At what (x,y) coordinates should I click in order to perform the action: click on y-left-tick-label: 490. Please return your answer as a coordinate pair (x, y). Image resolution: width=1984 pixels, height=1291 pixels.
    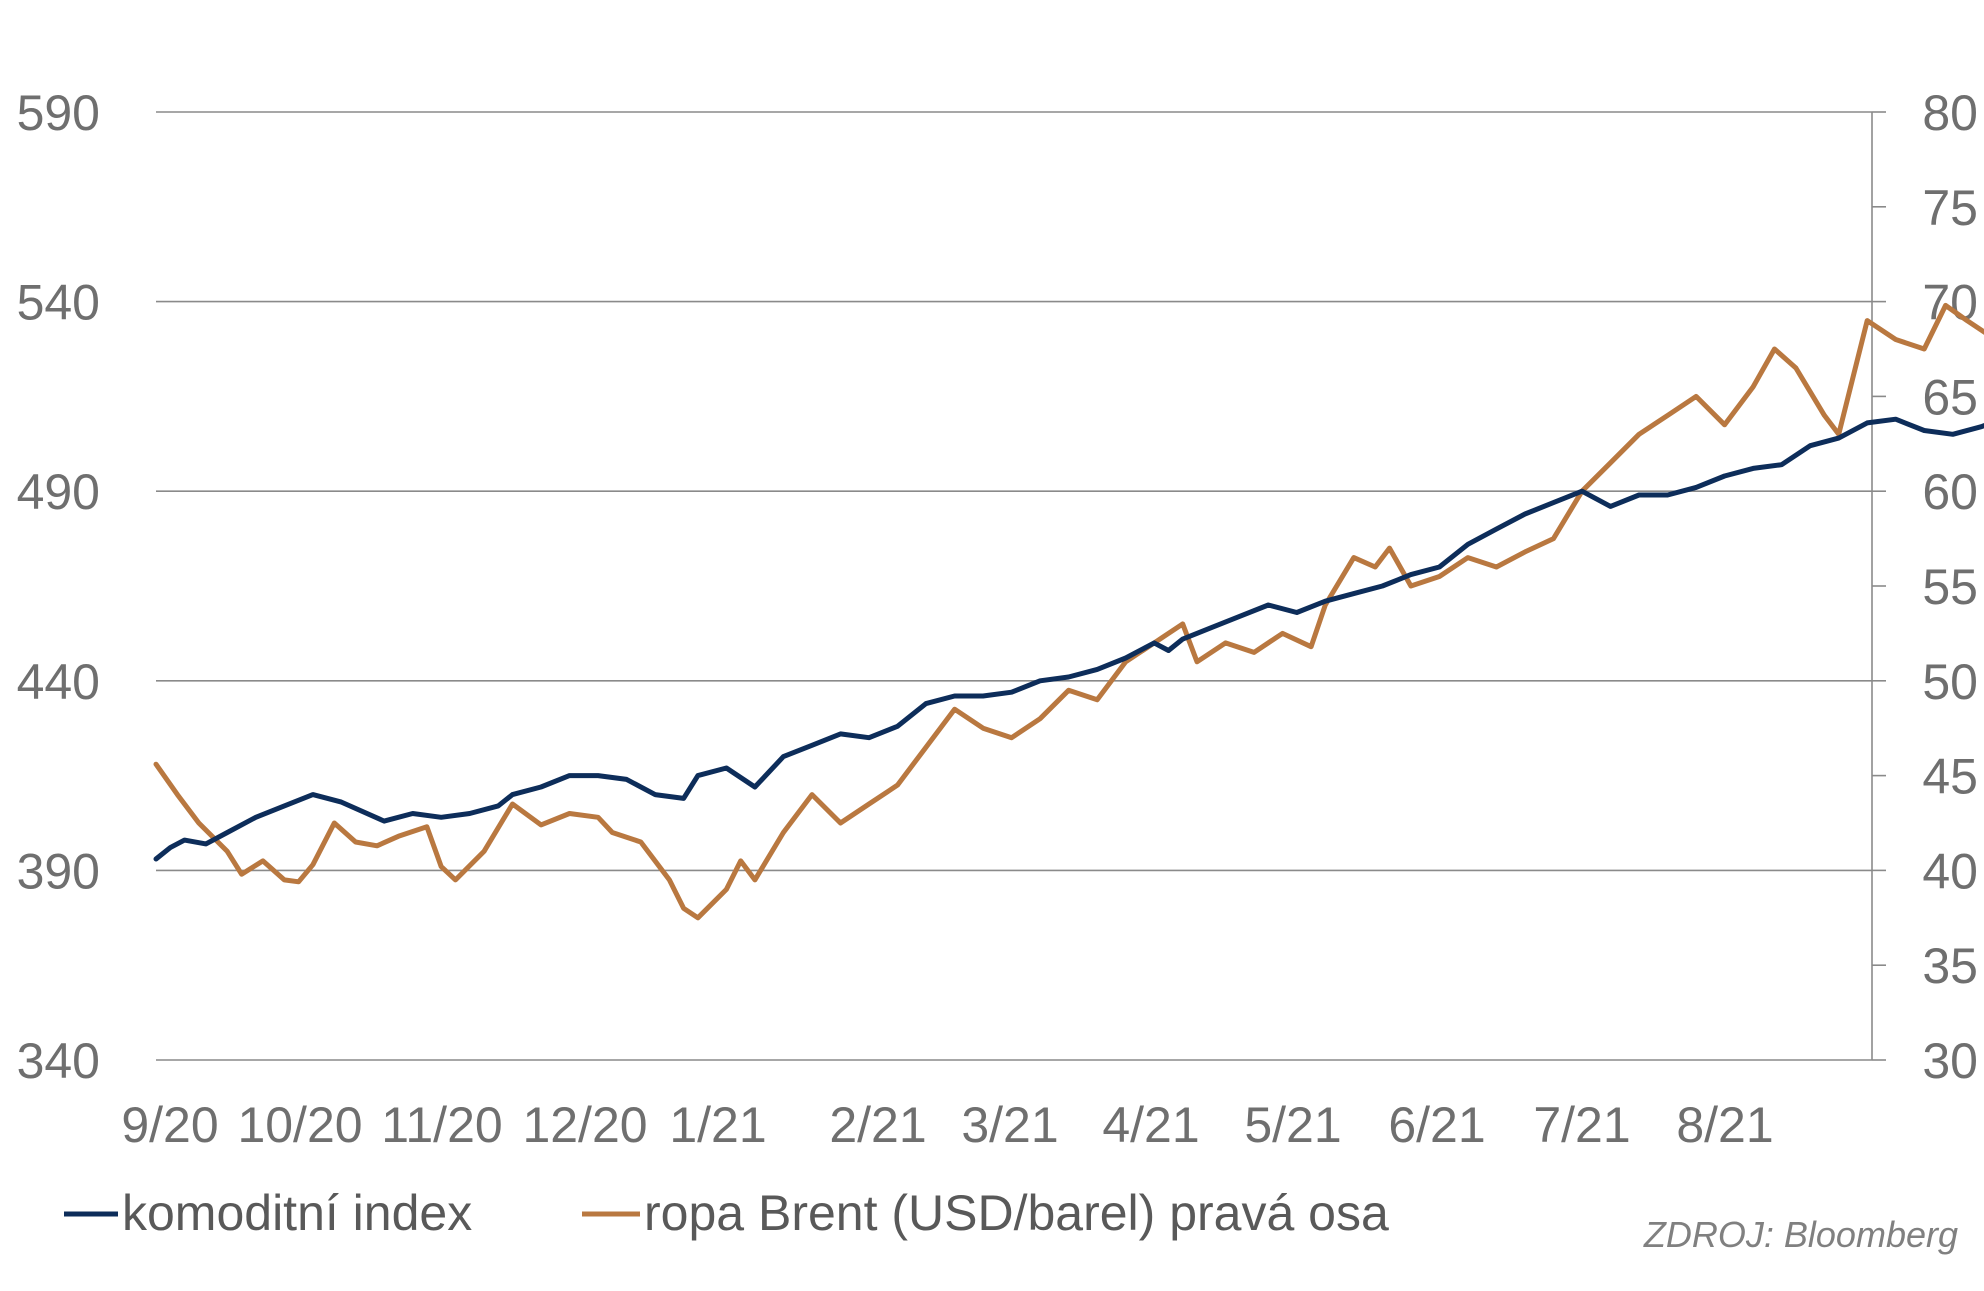
    Looking at the image, I should click on (58, 492).